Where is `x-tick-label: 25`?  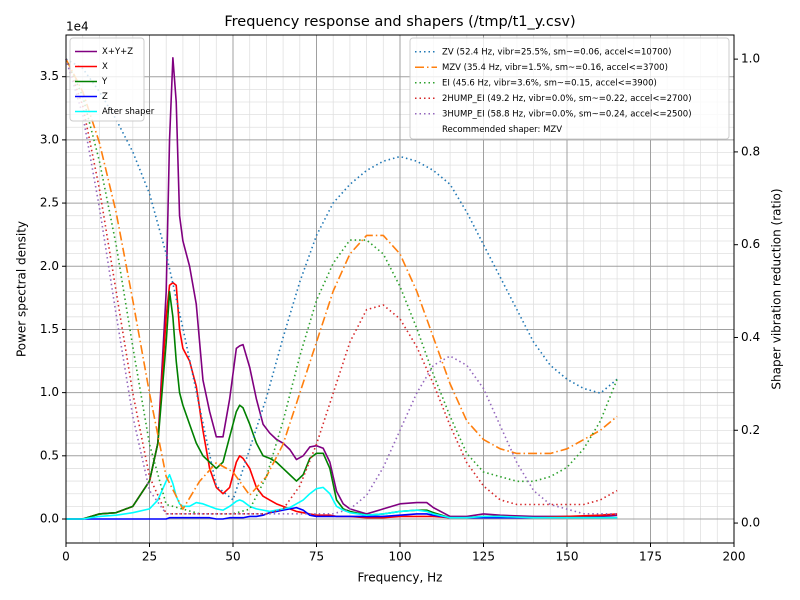
x-tick-label: 25 is located at coordinates (149, 557).